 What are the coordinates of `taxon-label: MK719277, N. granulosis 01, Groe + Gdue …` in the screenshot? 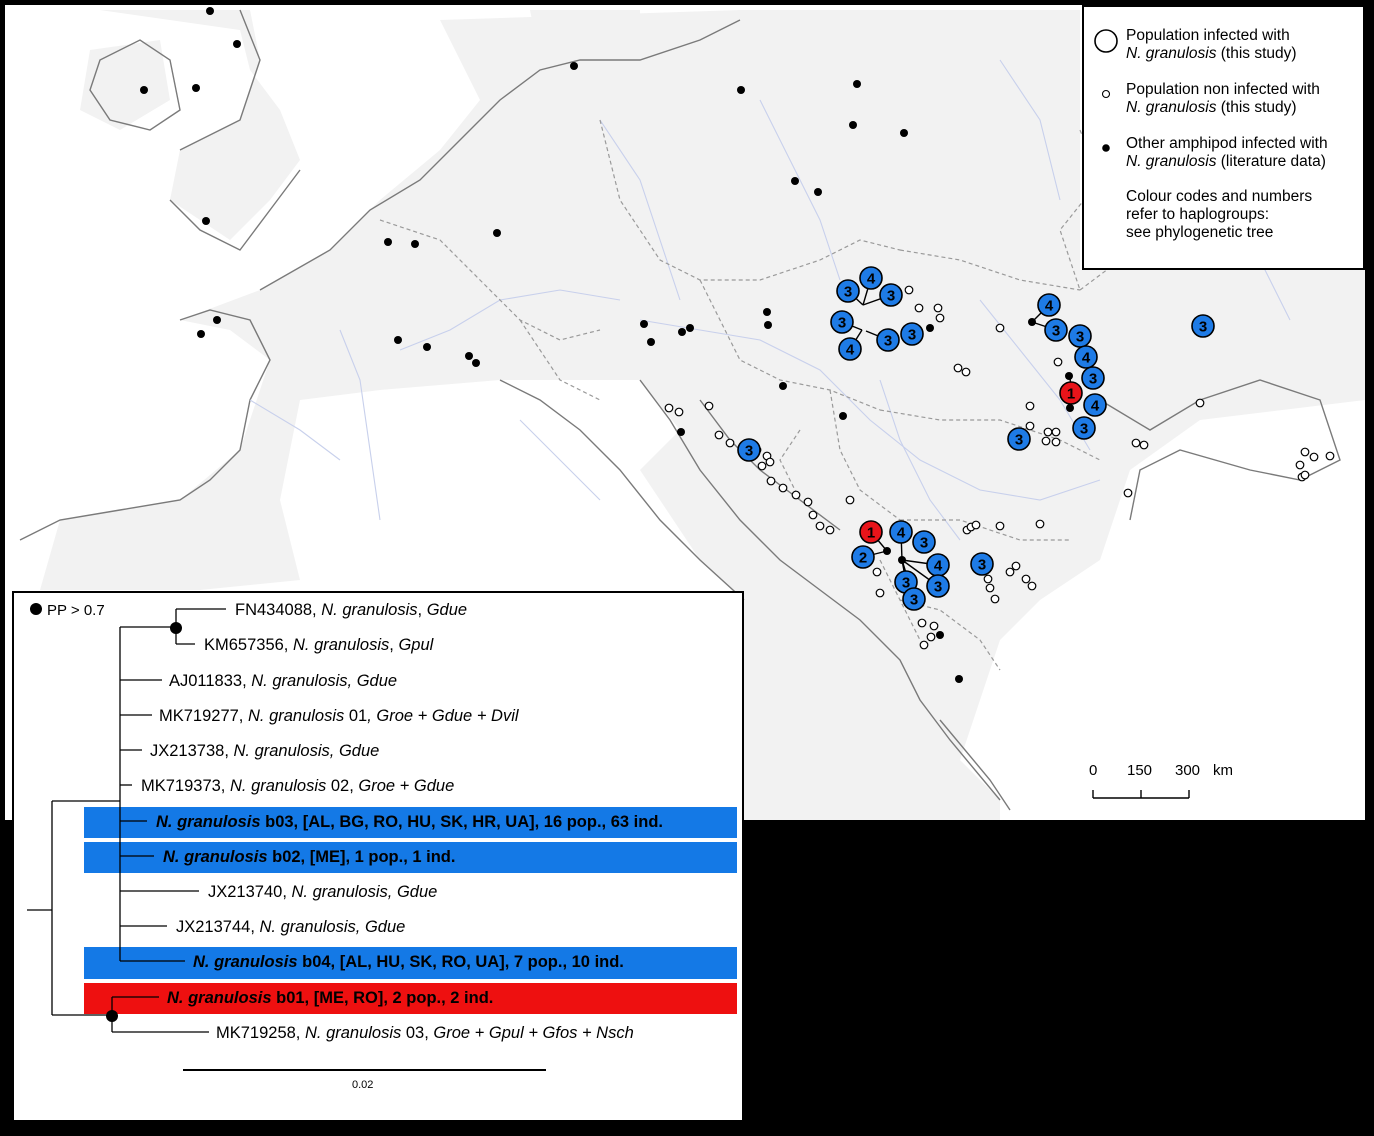 It's located at (339, 716).